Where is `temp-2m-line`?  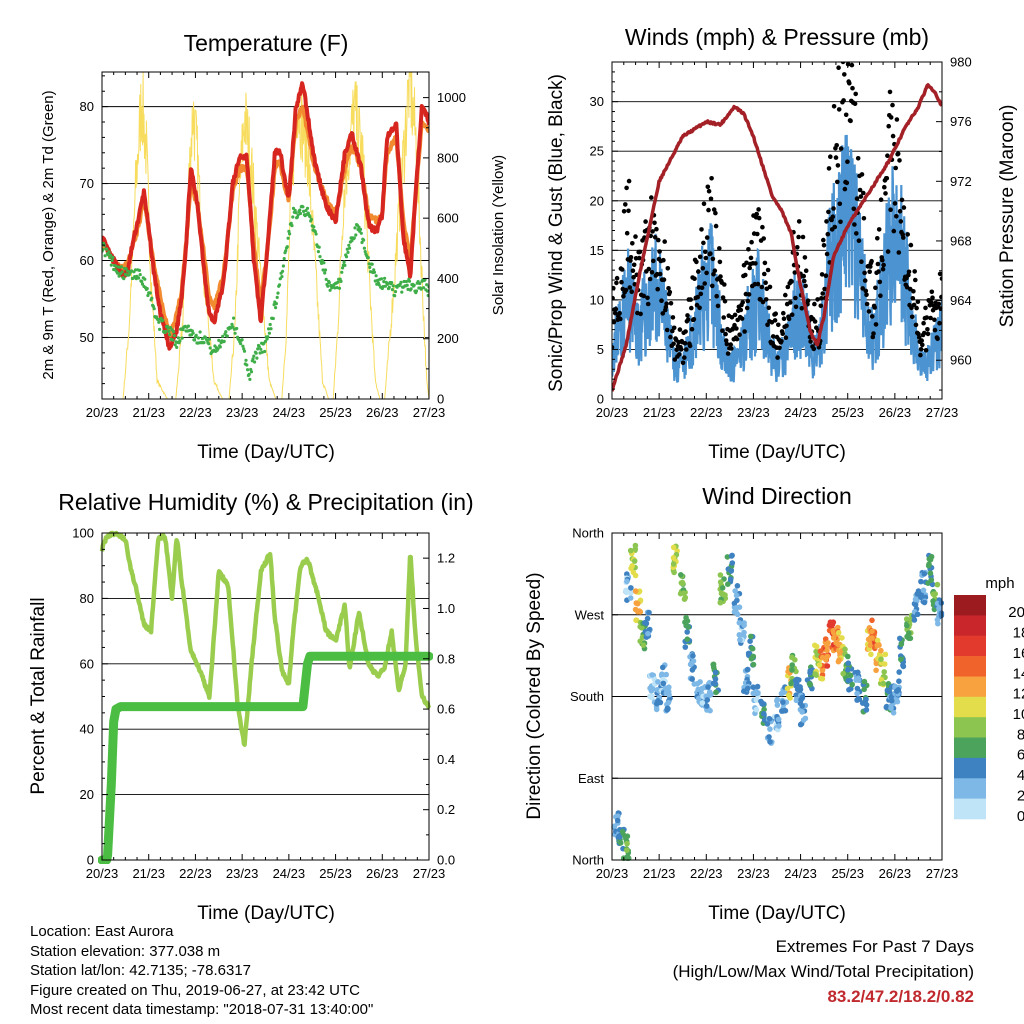
temp-2m-line is located at coordinates (265, 216).